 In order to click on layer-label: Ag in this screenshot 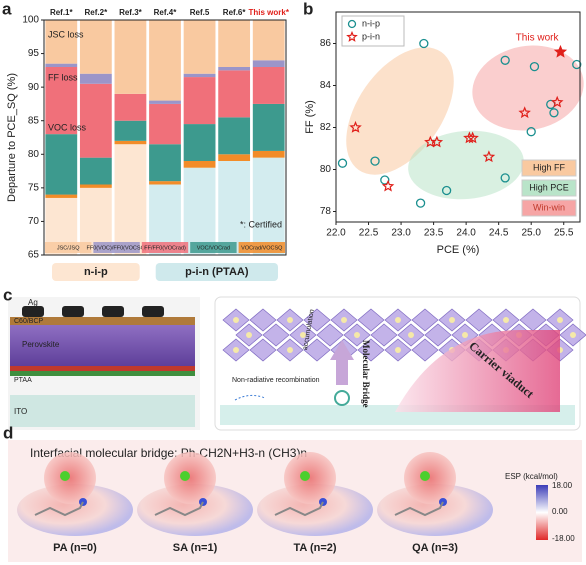, I will do `click(33, 302)`.